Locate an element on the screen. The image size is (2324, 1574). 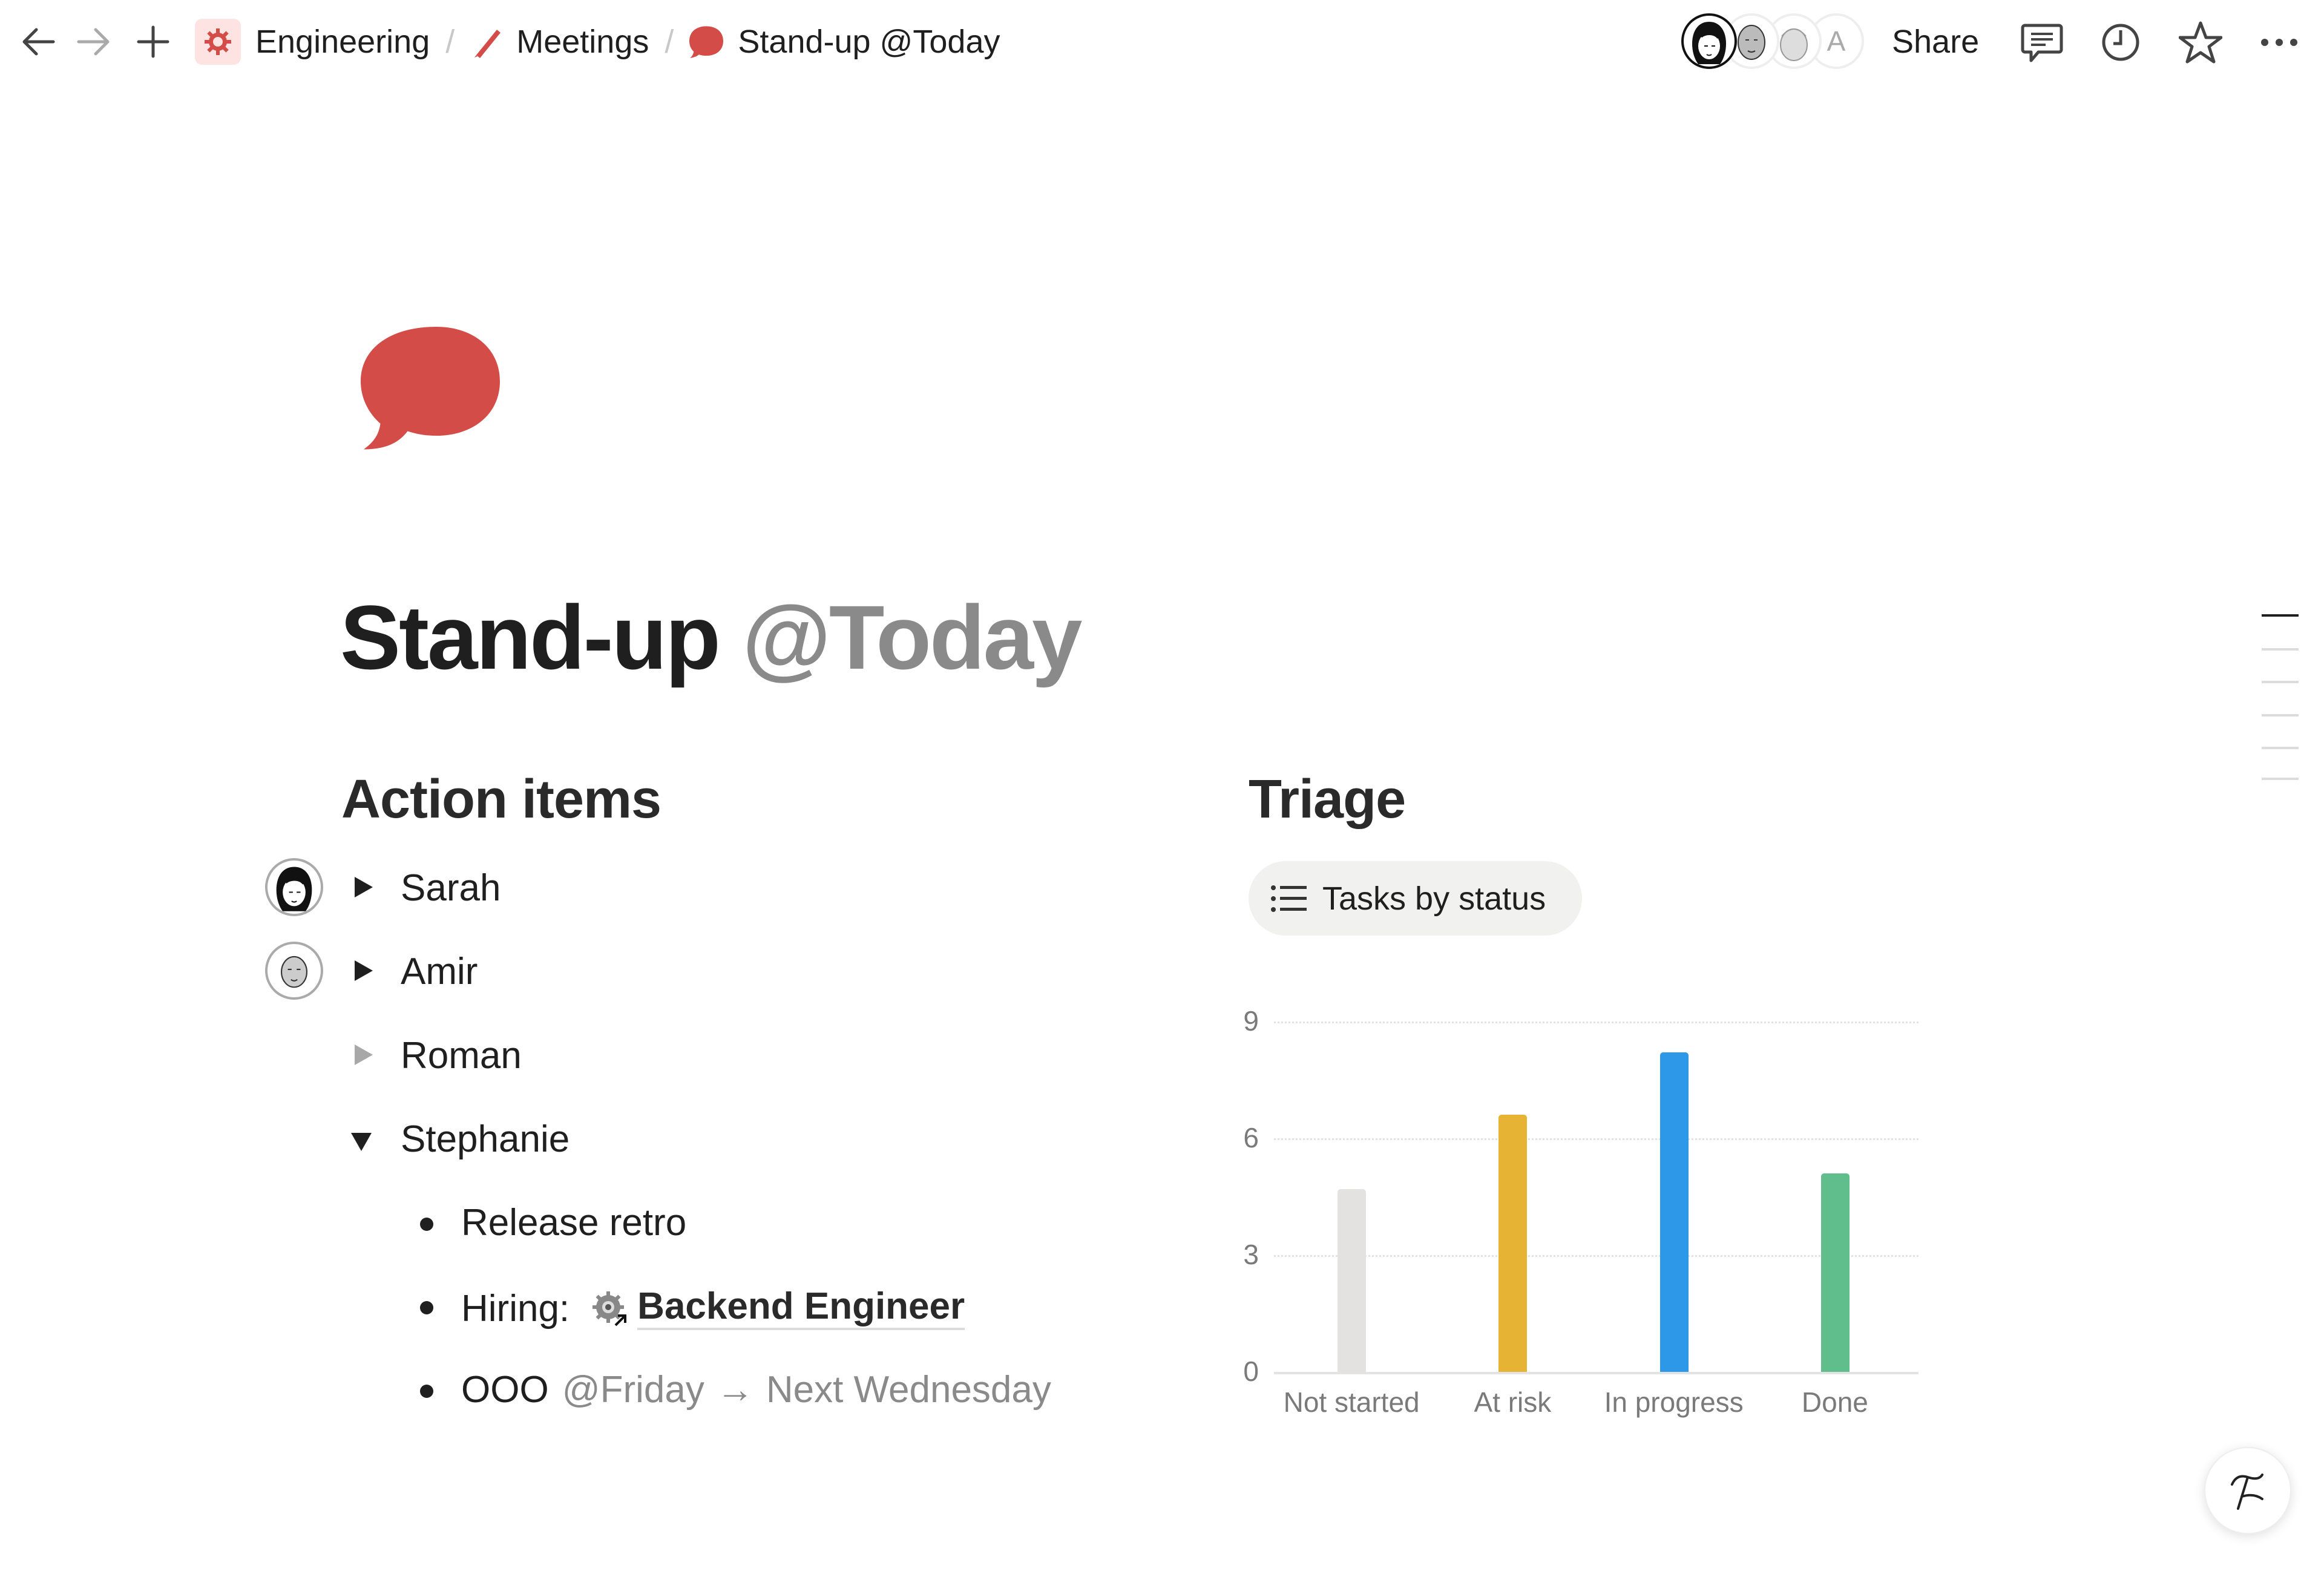
back-arrow-icon is located at coordinates (39, 42).